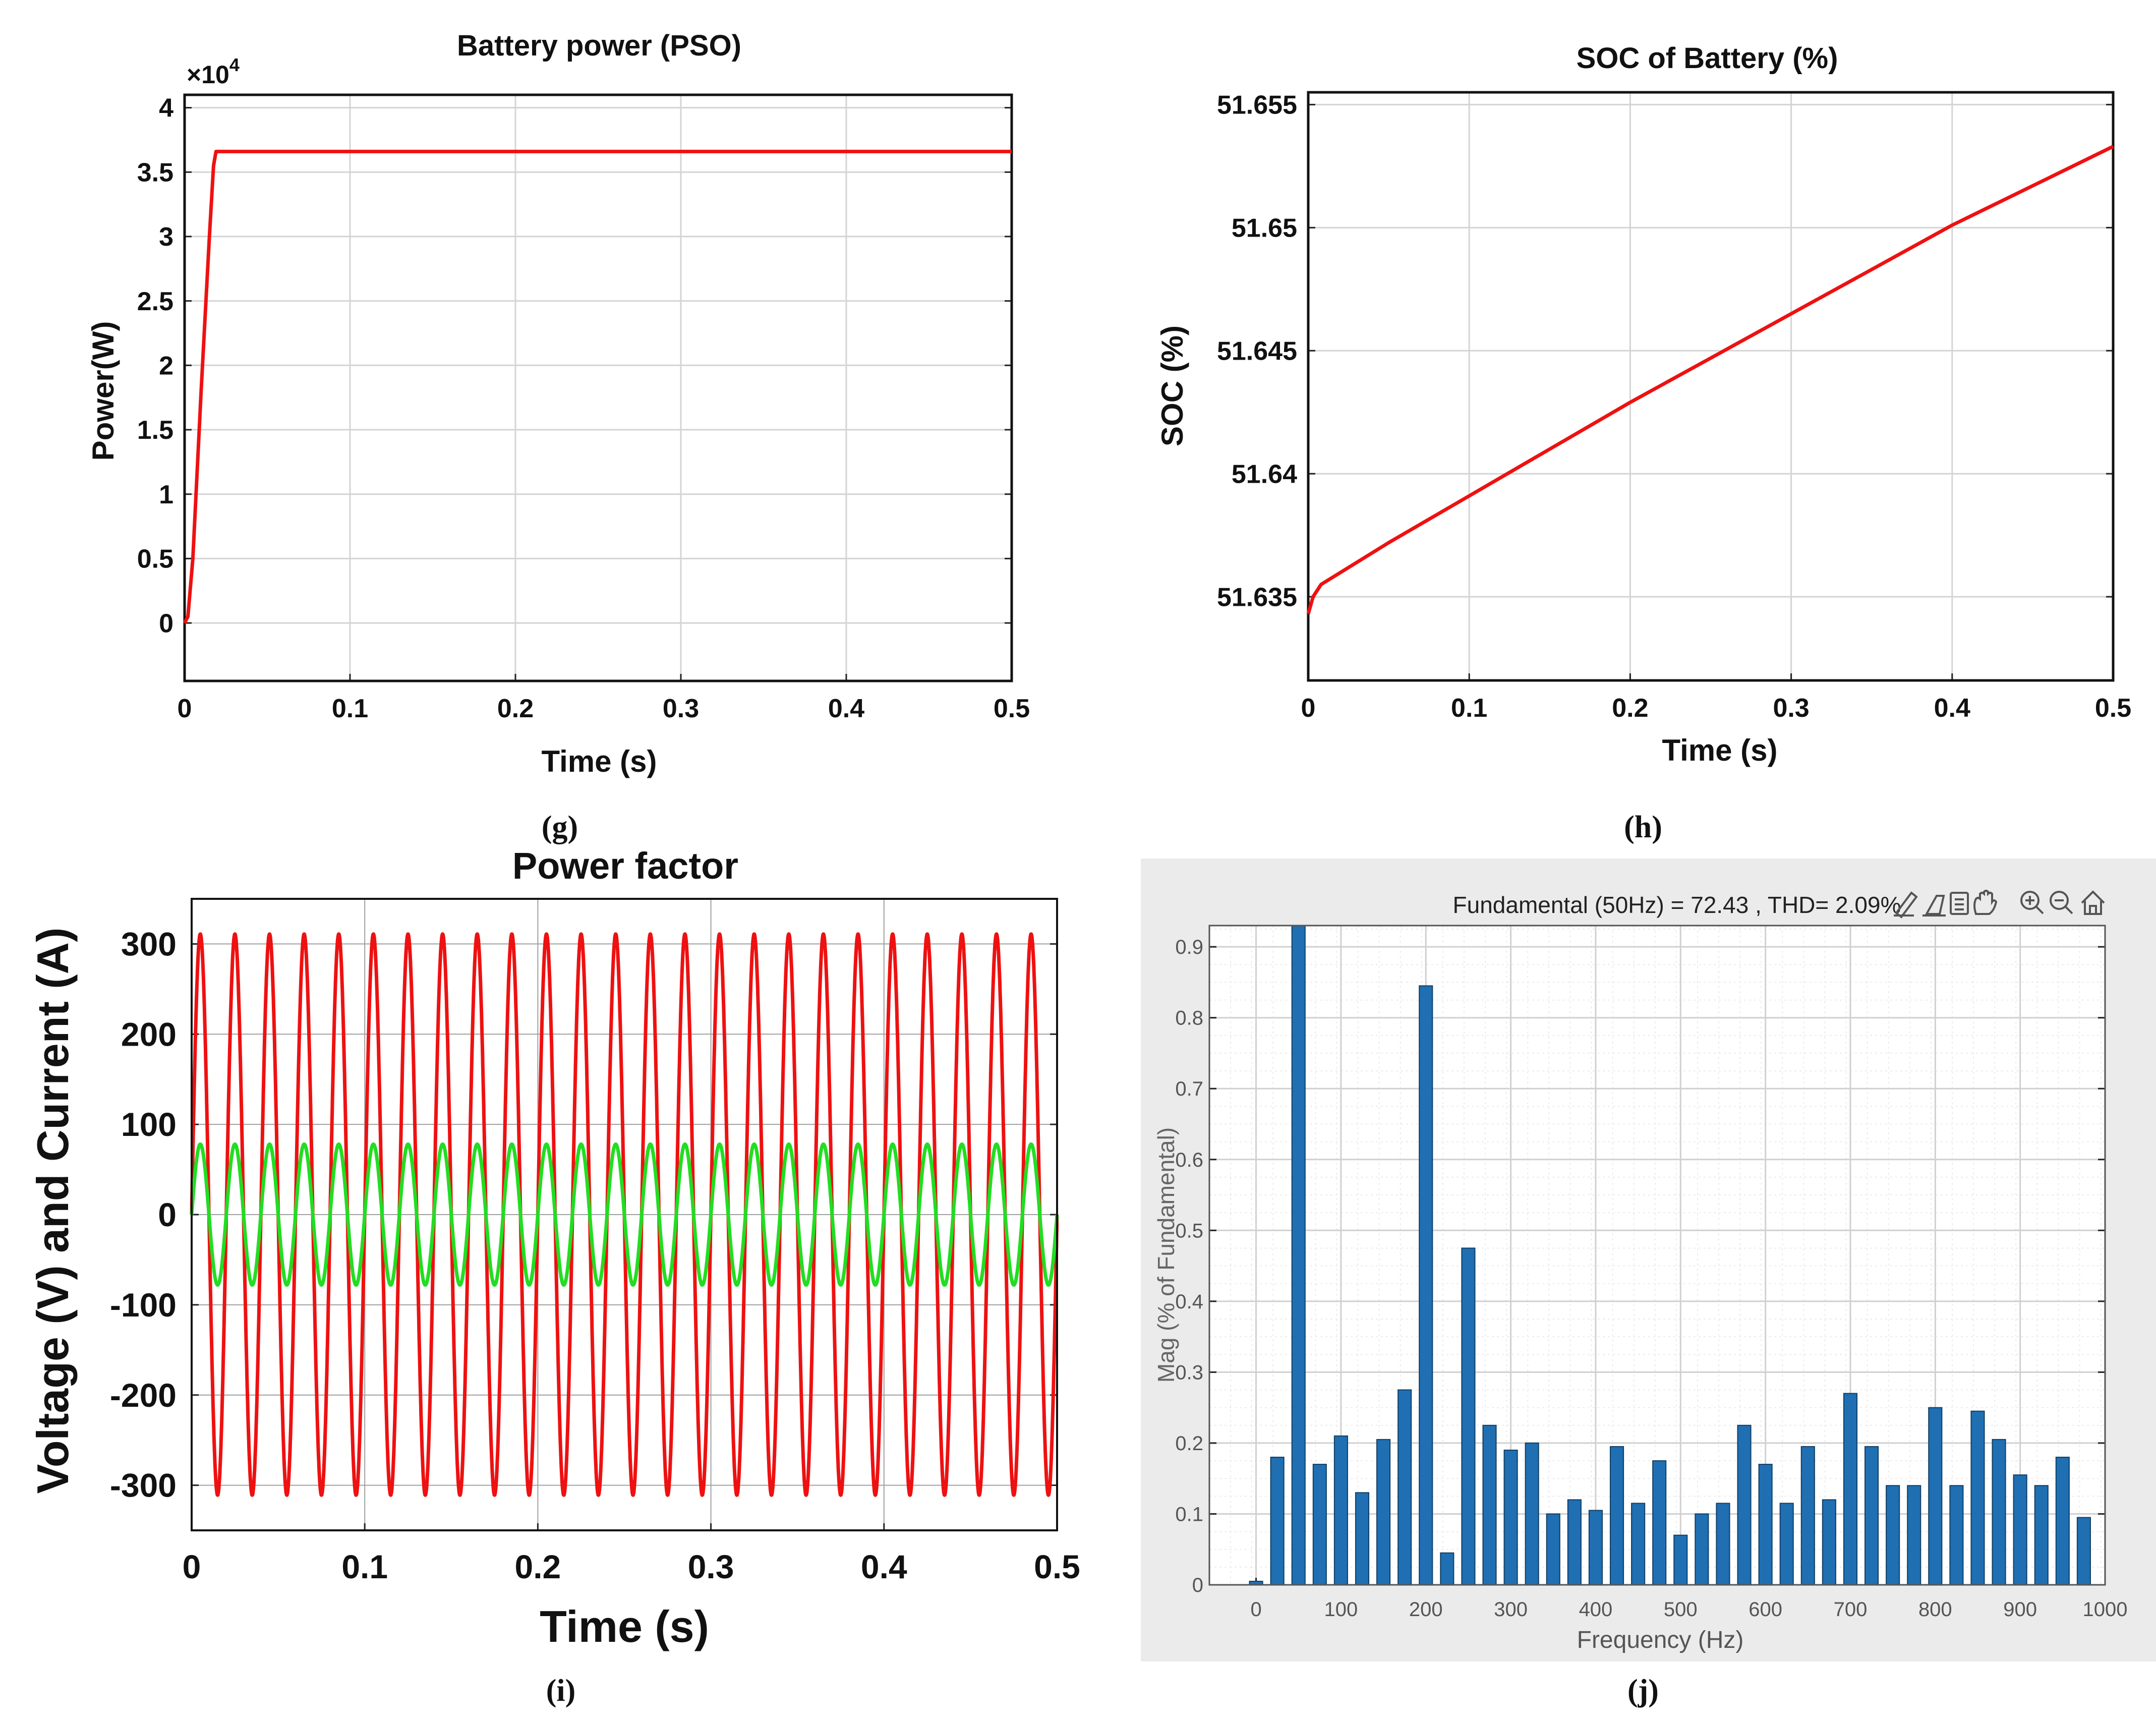  I want to click on y-tick-label: 51.655, so click(1257, 105).